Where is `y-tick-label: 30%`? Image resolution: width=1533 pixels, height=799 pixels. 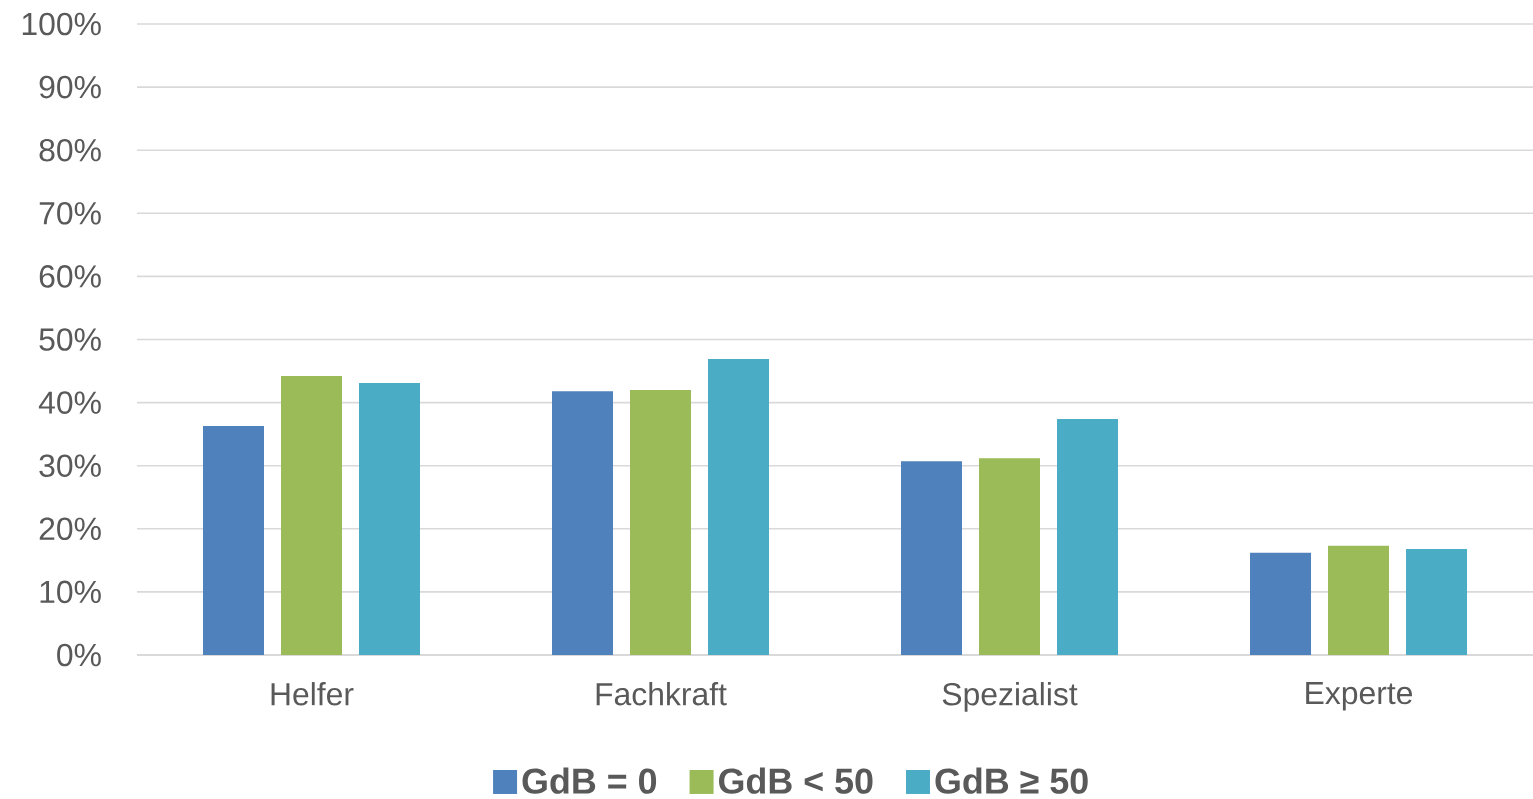 y-tick-label: 30% is located at coordinates (70, 465).